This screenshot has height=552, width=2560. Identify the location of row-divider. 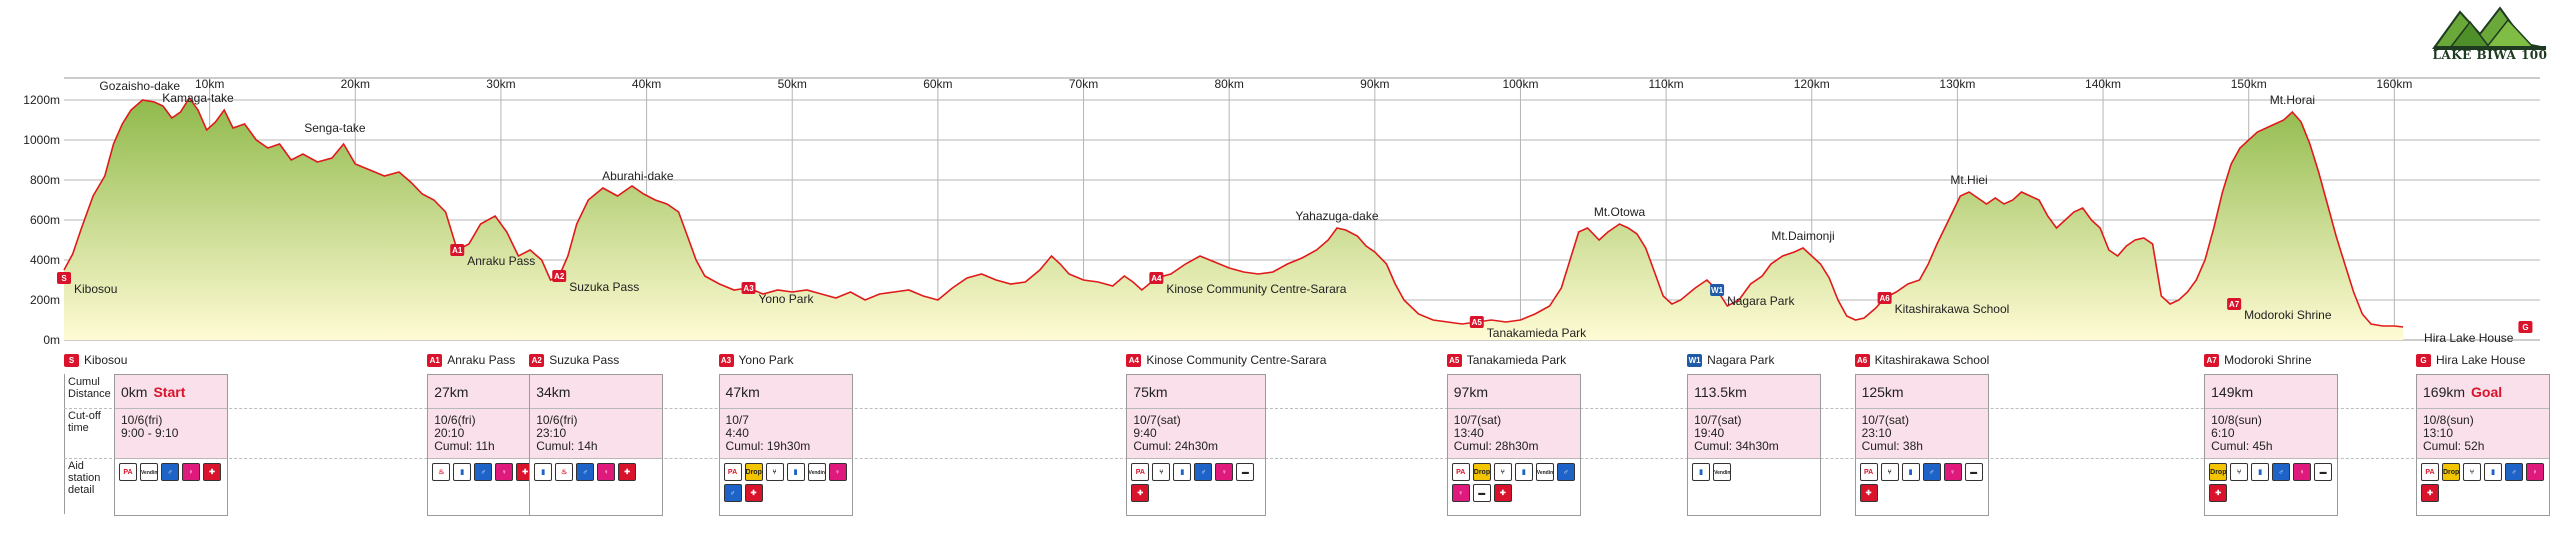
(1294, 408).